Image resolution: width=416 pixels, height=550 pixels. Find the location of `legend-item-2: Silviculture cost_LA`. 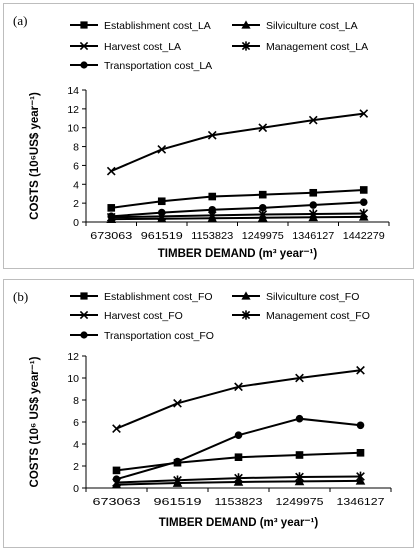

legend-item-2: Silviculture cost_LA is located at coordinates (295, 26).